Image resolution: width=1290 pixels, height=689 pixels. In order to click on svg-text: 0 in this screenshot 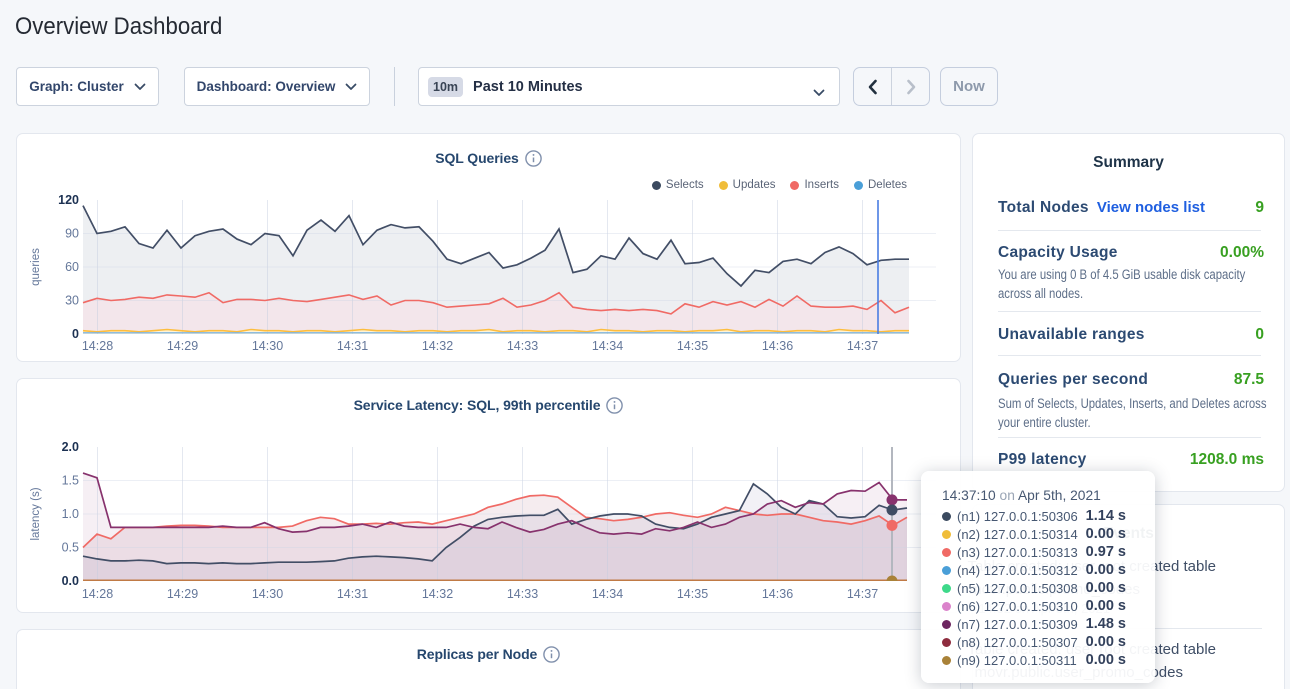, I will do `click(75, 334)`.